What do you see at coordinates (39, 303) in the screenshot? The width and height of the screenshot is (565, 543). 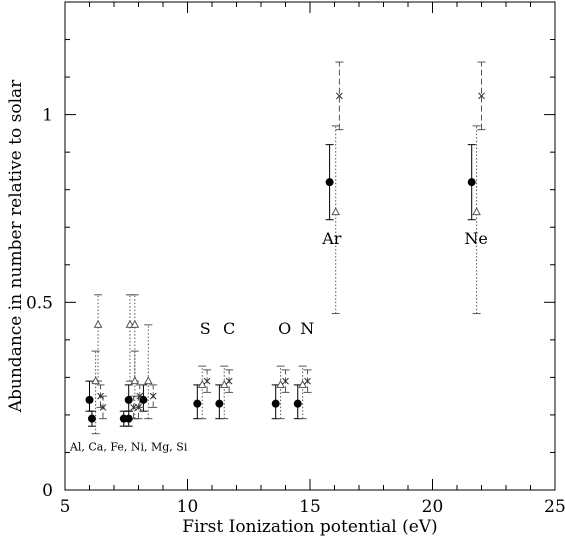 I see `y-tick-label: 0.5` at bounding box center [39, 303].